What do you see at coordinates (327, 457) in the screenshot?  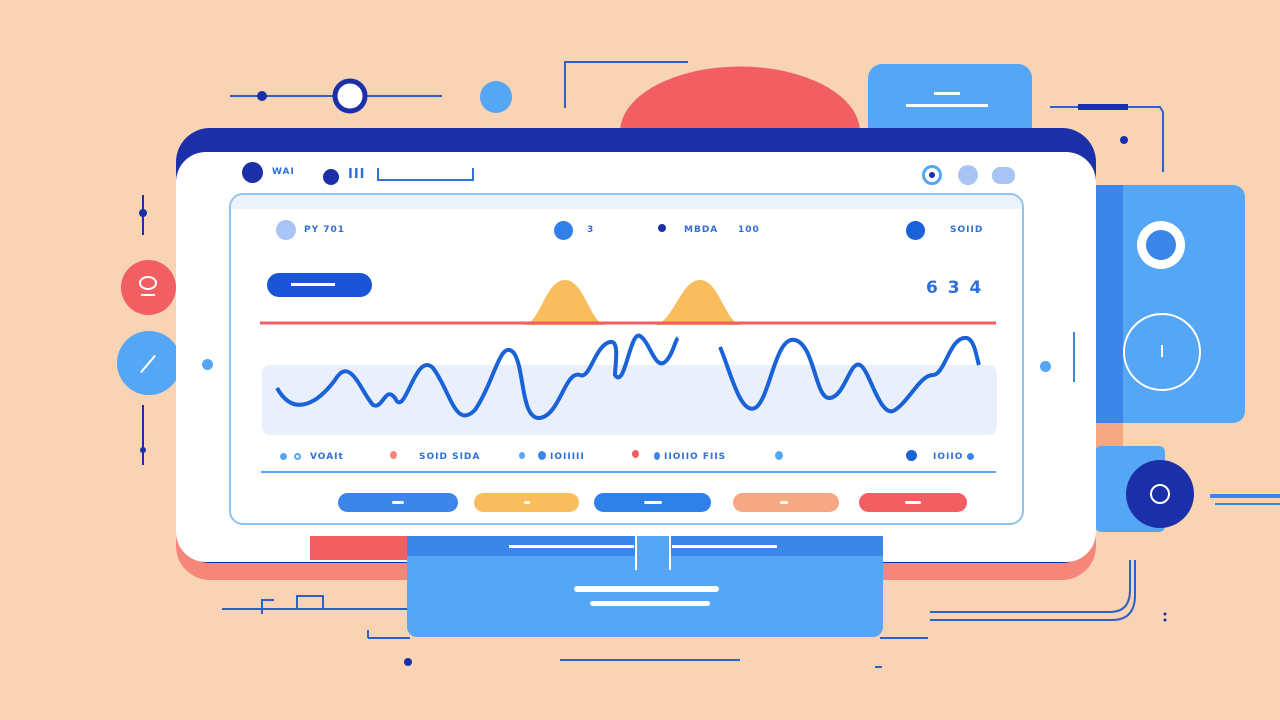 I see `legend-item: VOAIt` at bounding box center [327, 457].